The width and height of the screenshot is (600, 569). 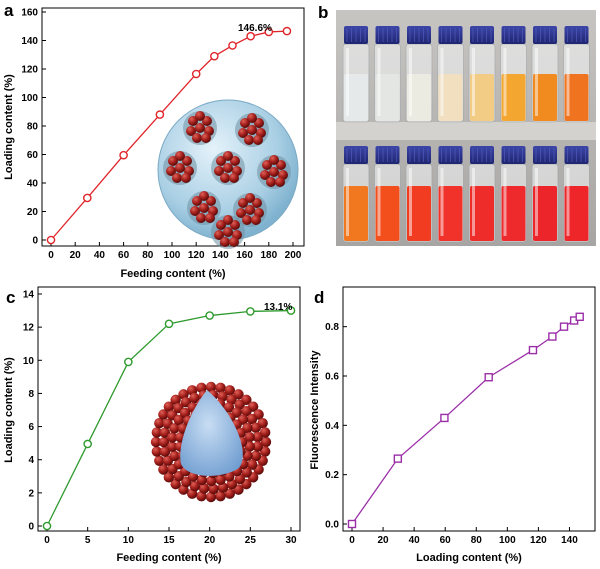 What do you see at coordinates (315, 410) in the screenshot?
I see `panel-d-ylabel: Fluorescence Intensity` at bounding box center [315, 410].